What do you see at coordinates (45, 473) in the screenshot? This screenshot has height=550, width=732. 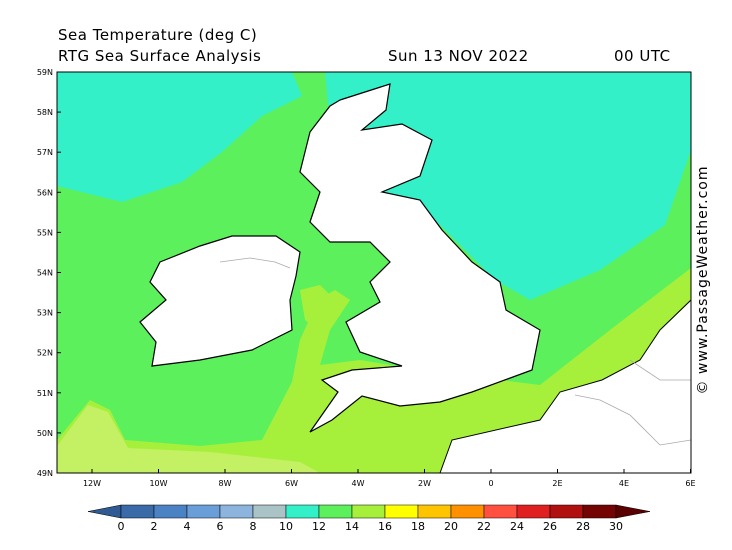 I see `lat-label: 49N` at bounding box center [45, 473].